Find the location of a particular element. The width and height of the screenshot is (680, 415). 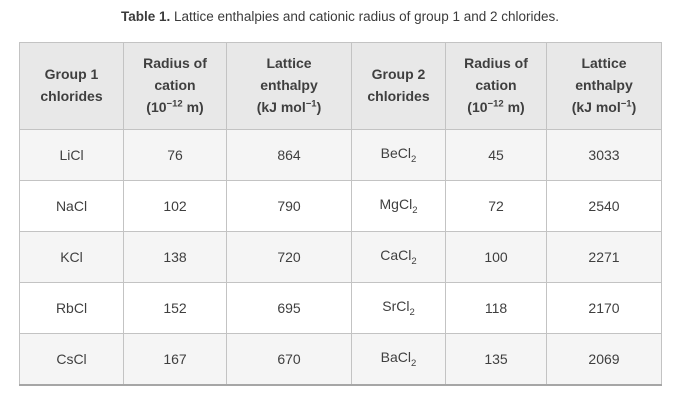

table-row: NaCl 102 790 MgCl2 72 2540 is located at coordinates (340, 206).